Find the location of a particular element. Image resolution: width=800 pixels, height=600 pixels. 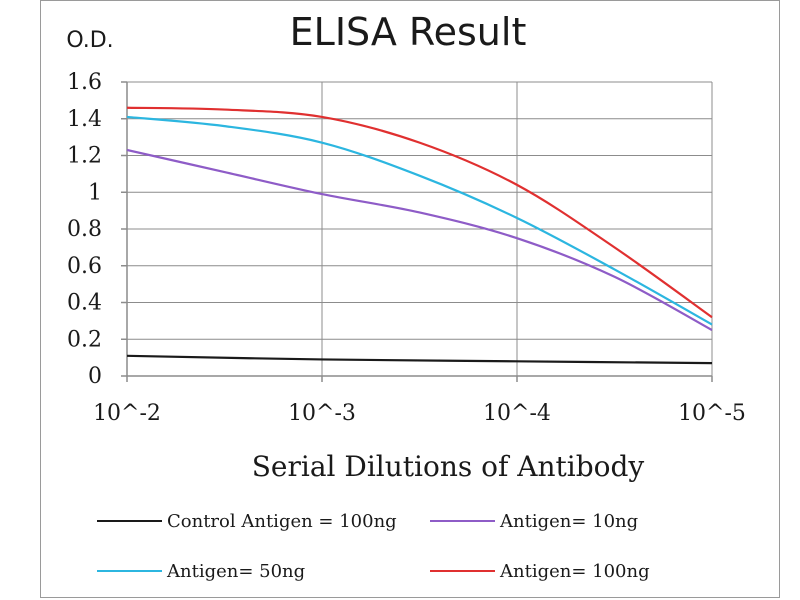

y-tick-label: 1 is located at coordinates (95, 192).